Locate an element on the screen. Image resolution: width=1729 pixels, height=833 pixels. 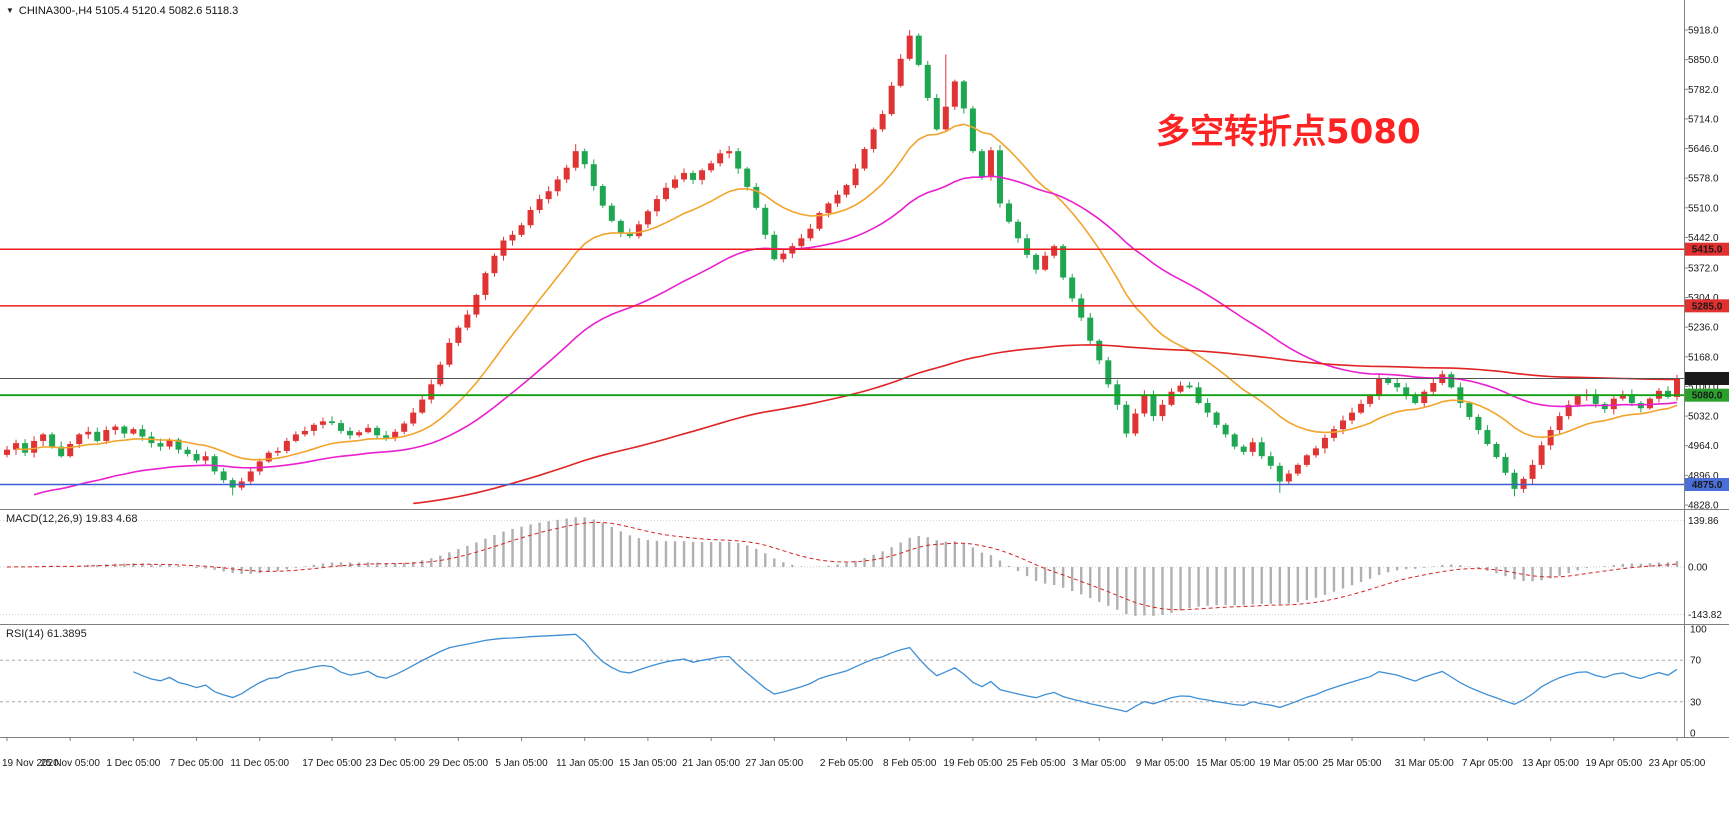
svg-text: 25 Feb 05:00 is located at coordinates (1036, 763).